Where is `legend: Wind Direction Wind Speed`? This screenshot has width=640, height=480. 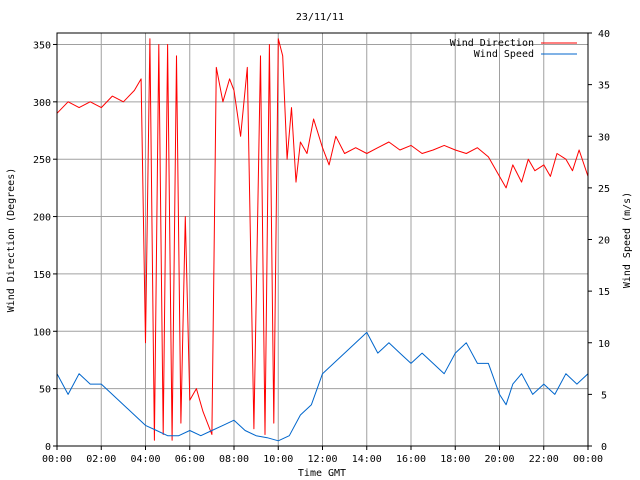 legend: Wind Direction Wind Speed is located at coordinates (513, 49).